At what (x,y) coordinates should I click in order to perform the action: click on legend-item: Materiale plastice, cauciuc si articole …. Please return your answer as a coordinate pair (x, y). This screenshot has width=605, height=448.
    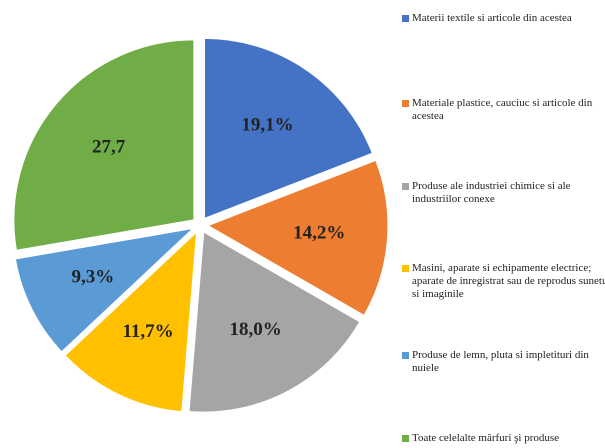
    Looking at the image, I should click on (503, 110).